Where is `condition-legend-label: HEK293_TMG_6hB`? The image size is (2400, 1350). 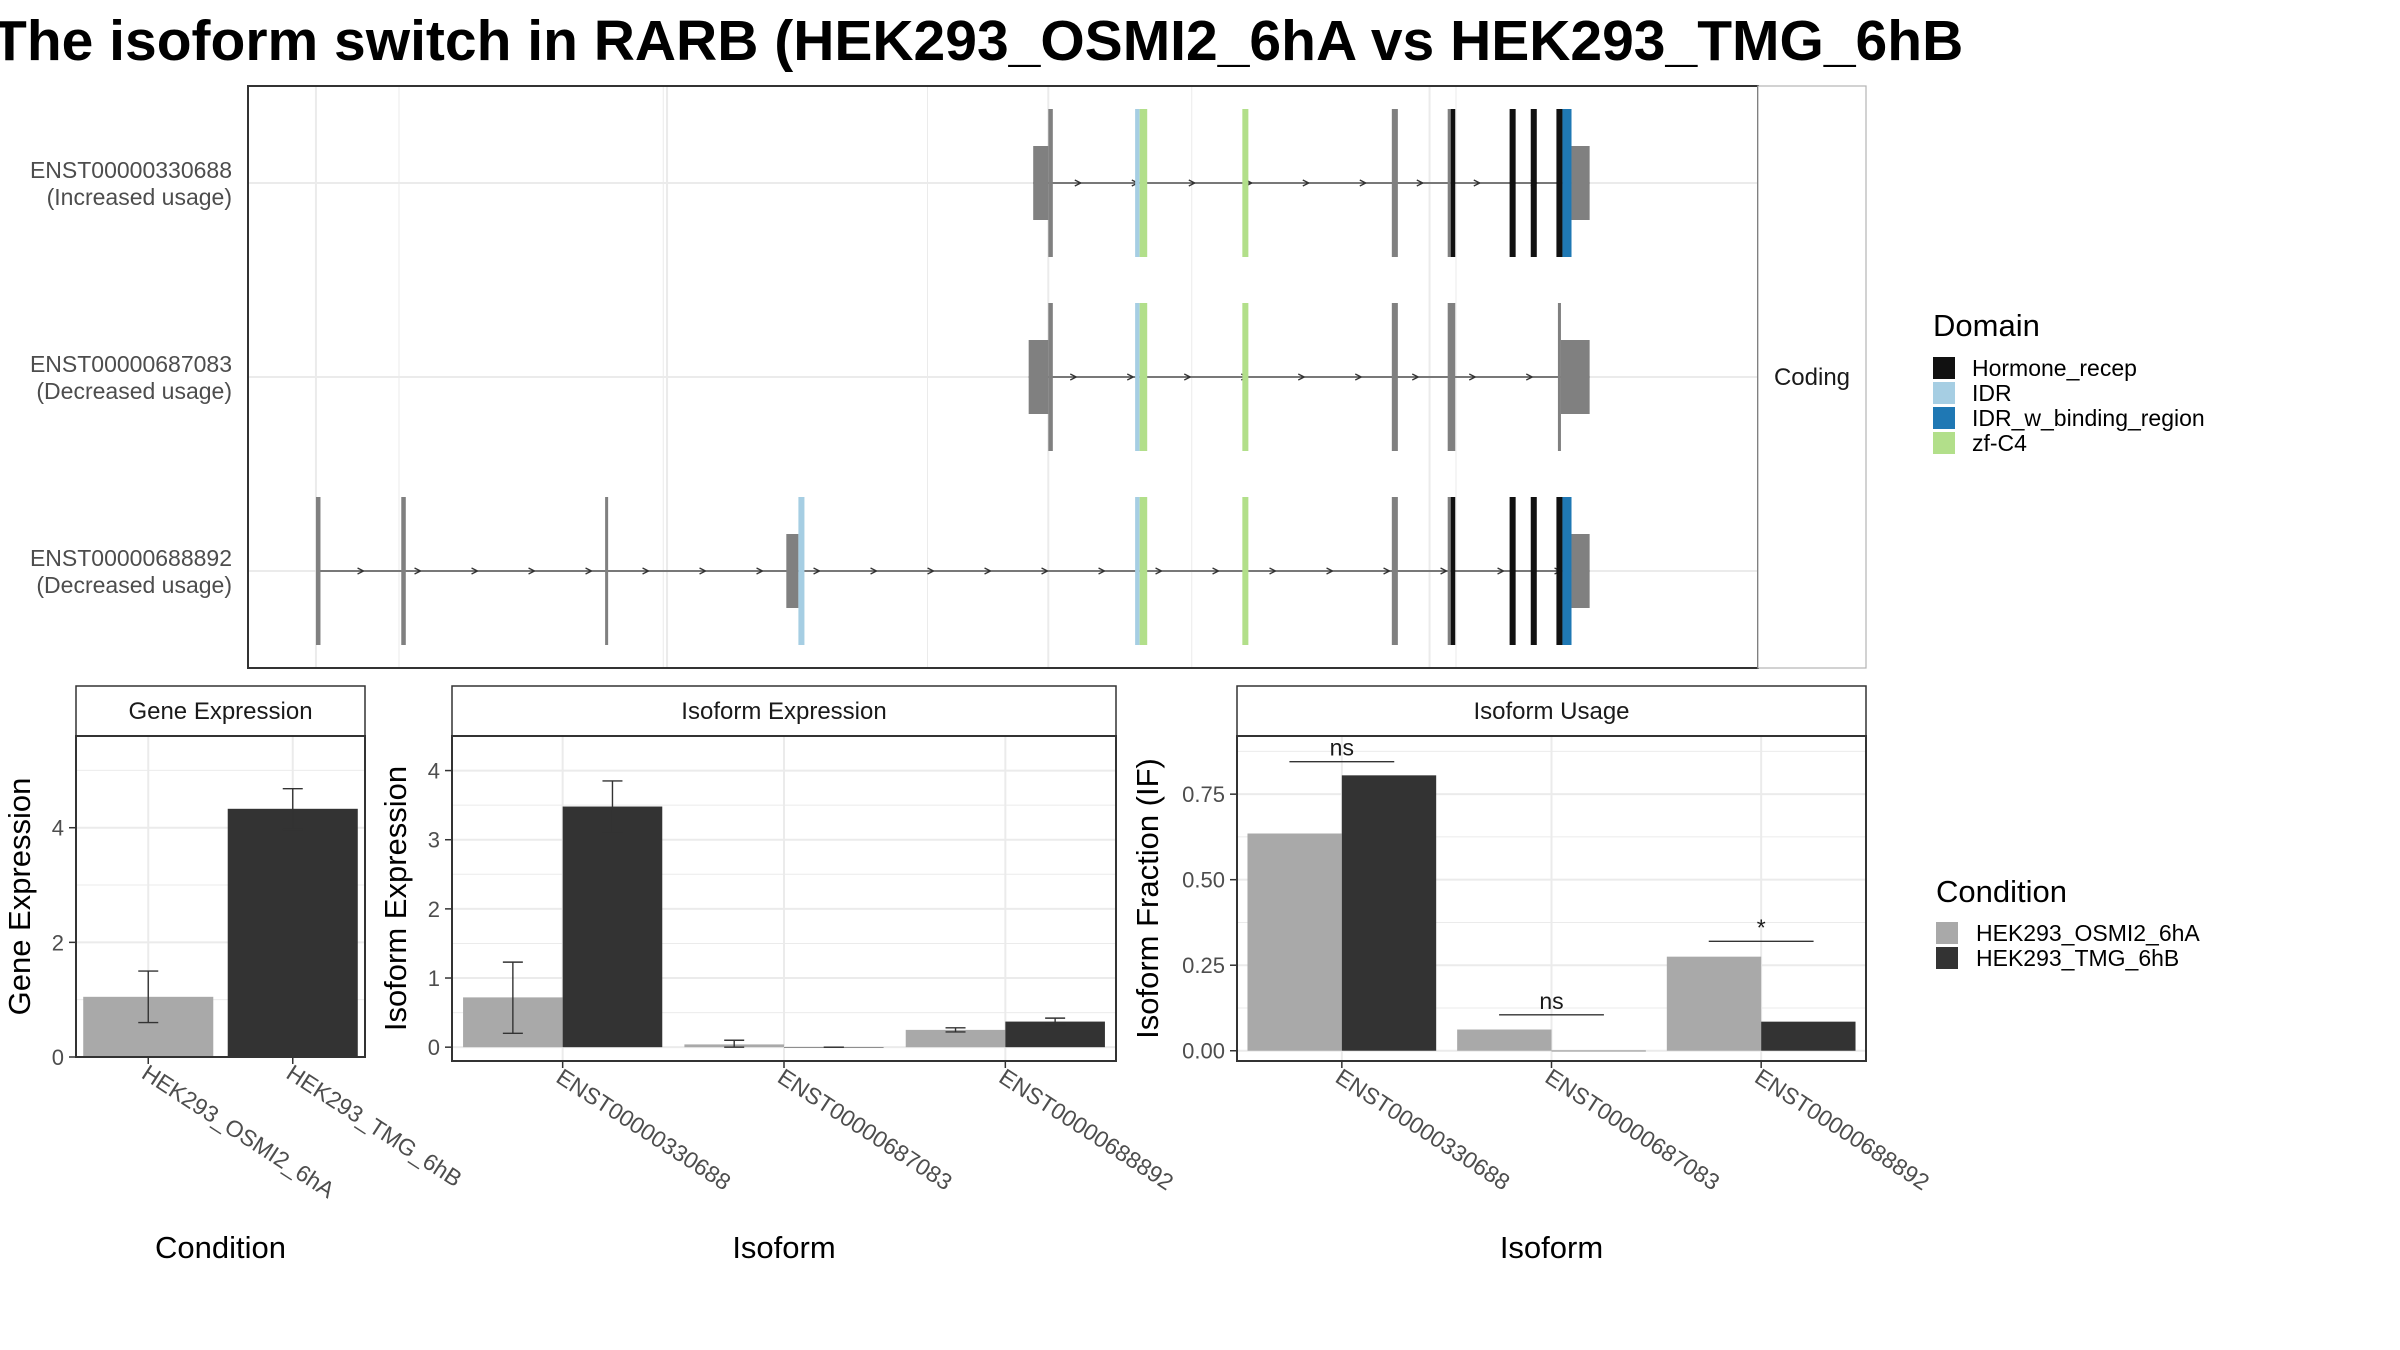
condition-legend-label: HEK293_TMG_6hB is located at coordinates (2077, 958).